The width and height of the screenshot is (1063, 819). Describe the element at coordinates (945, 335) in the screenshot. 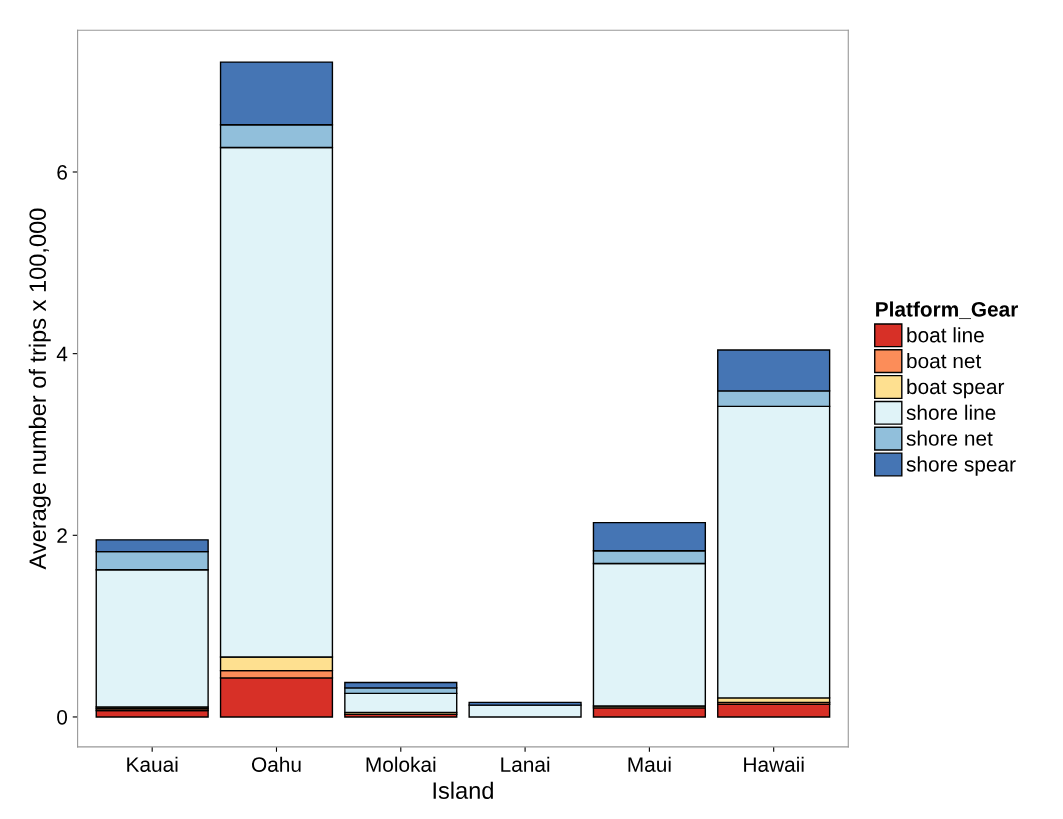

I see `legend-label: boat line` at that location.